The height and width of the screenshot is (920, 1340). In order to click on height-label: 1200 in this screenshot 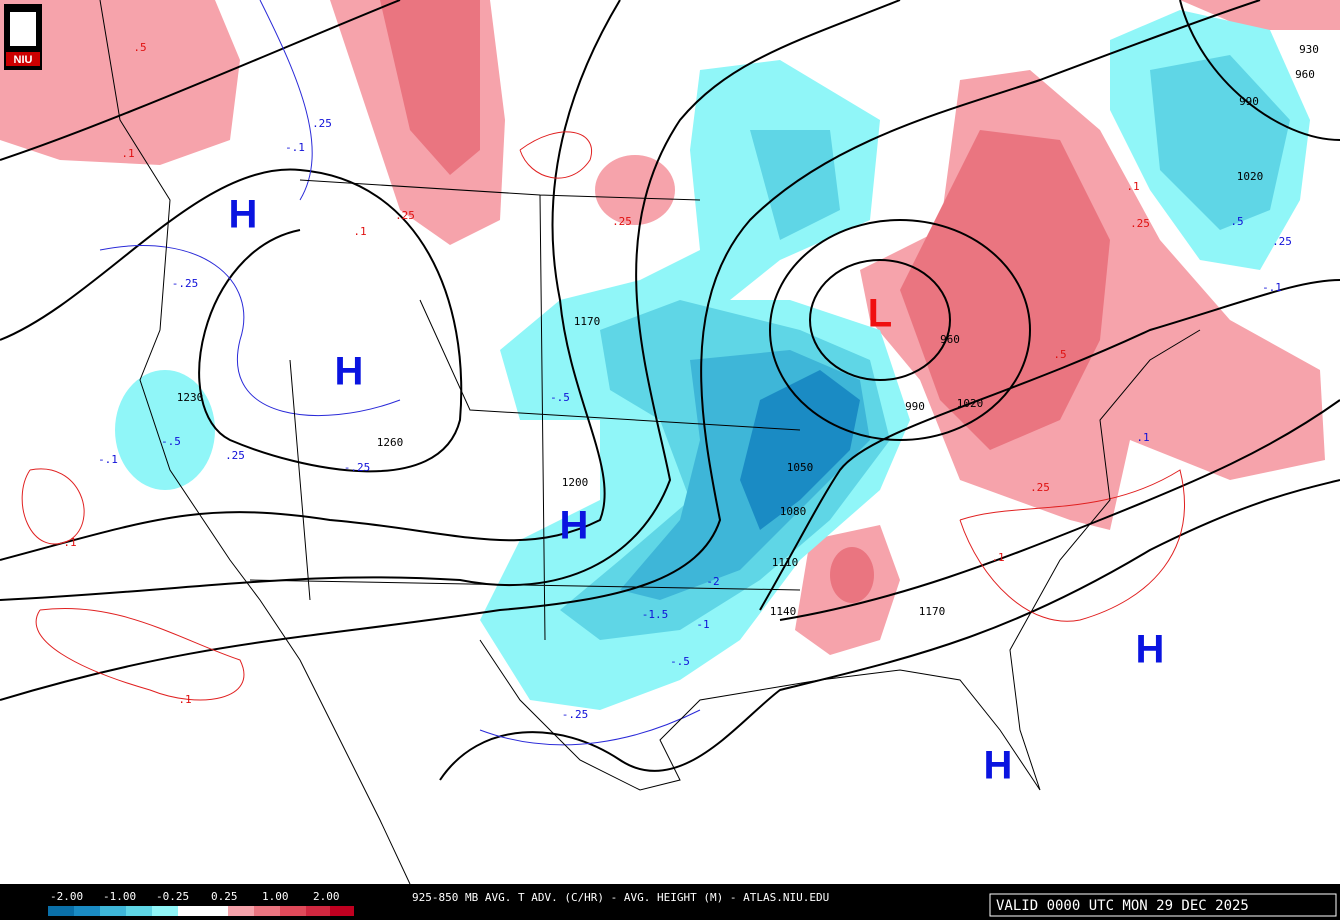, I will do `click(575, 482)`.